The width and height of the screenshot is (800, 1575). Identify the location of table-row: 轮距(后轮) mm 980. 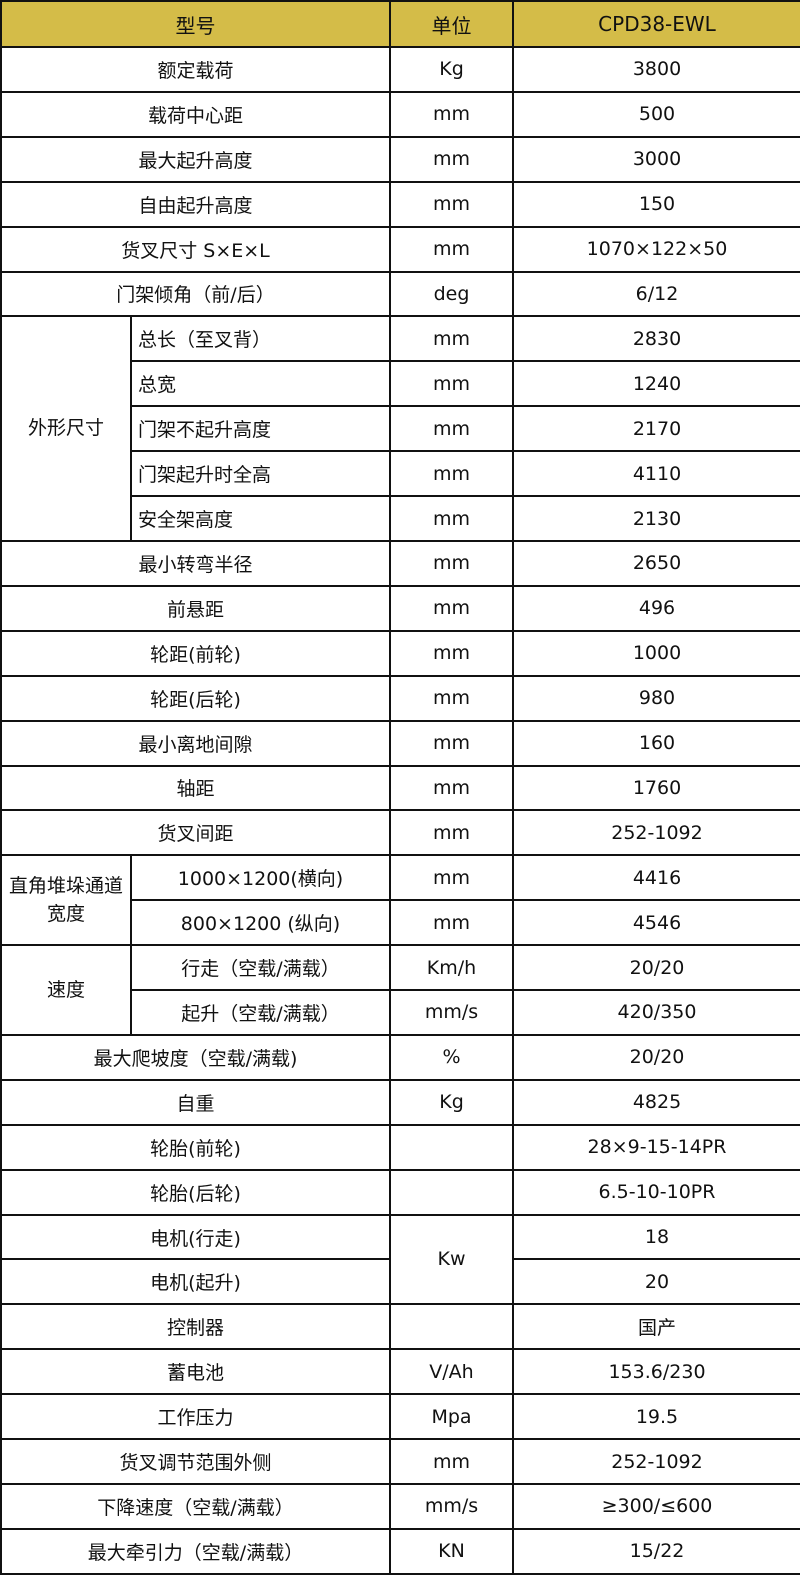
(400, 698).